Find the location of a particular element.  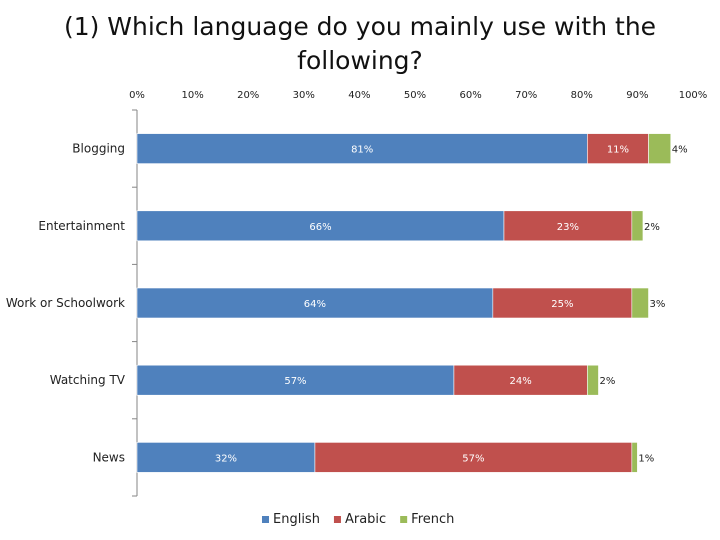

category-label: Entertainment is located at coordinates (81, 226).